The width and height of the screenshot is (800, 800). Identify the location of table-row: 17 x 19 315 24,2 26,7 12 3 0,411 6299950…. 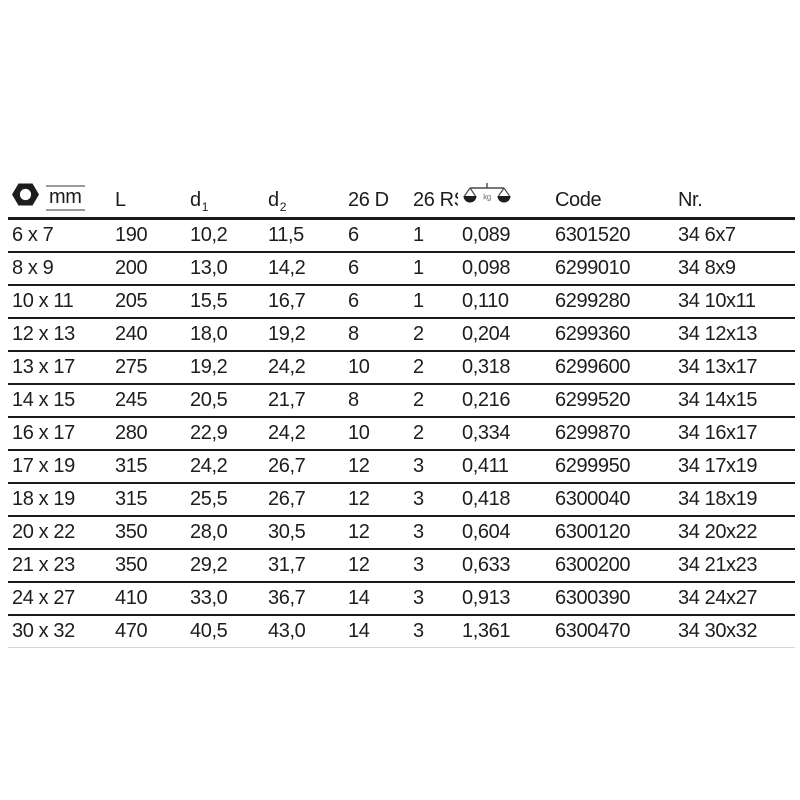
(401, 466).